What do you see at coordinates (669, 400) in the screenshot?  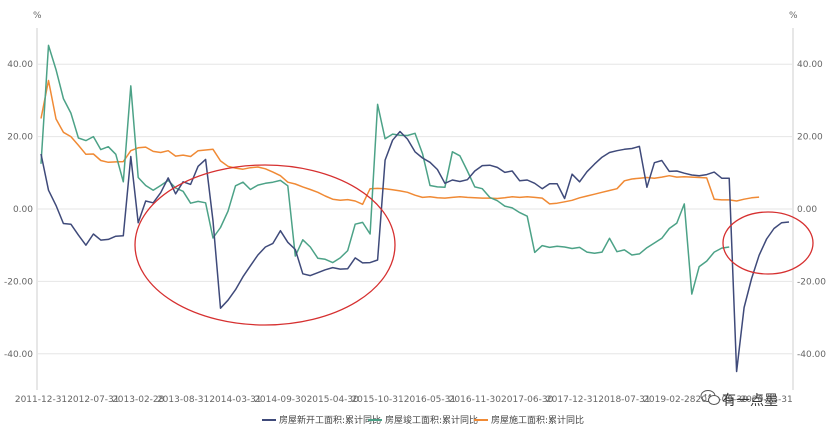 I see `x-tick-label: 2019-02-28` at bounding box center [669, 400].